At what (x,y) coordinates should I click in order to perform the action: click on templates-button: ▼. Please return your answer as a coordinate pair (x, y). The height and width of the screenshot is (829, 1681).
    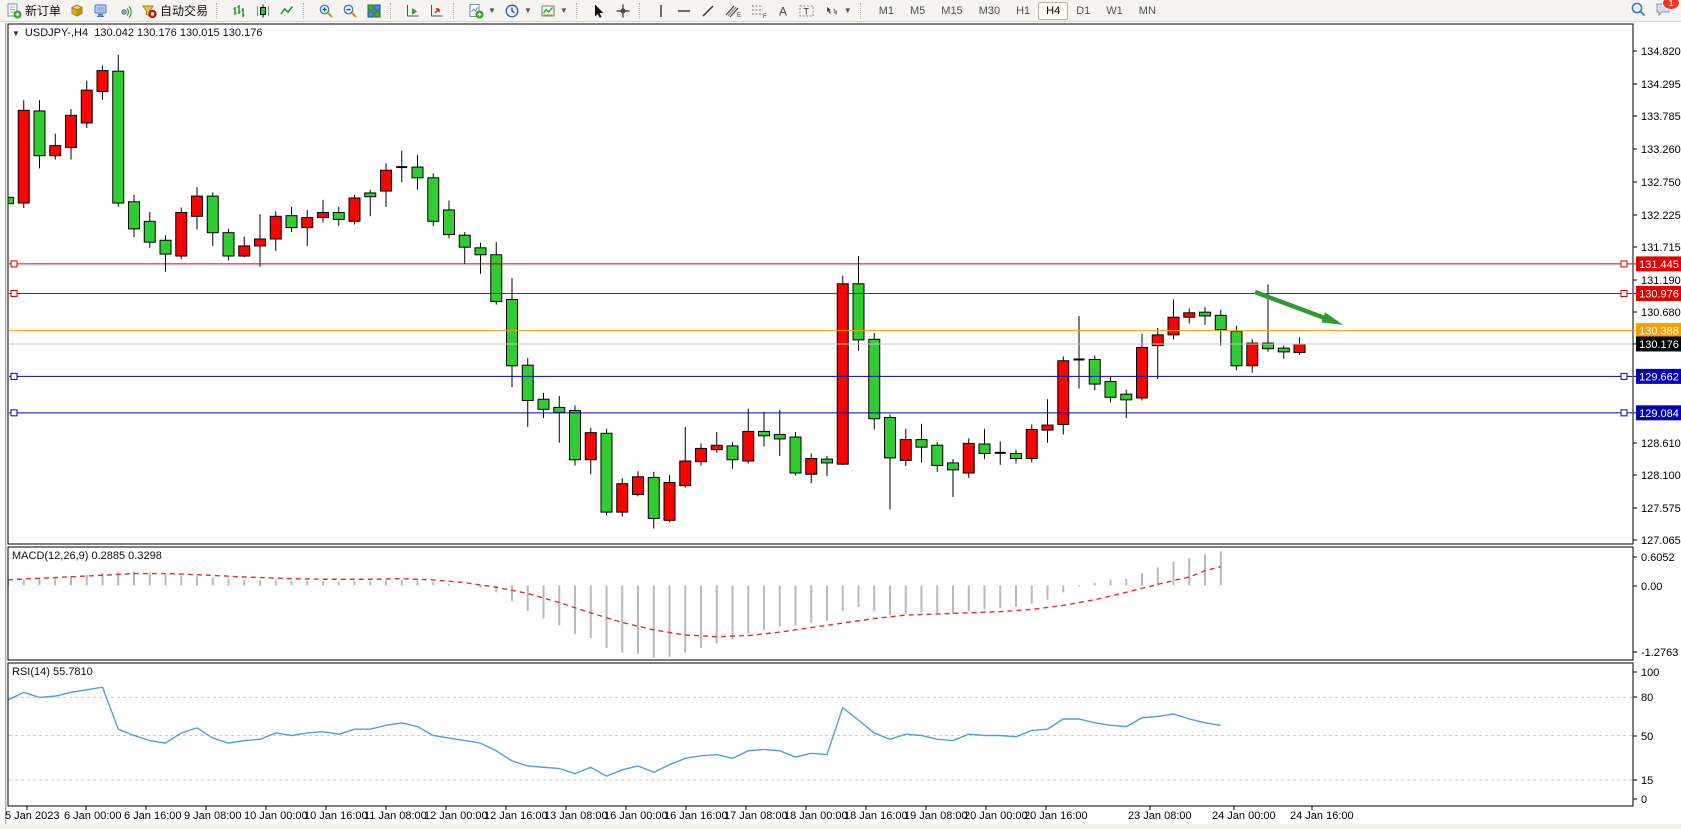
    Looking at the image, I should click on (554, 11).